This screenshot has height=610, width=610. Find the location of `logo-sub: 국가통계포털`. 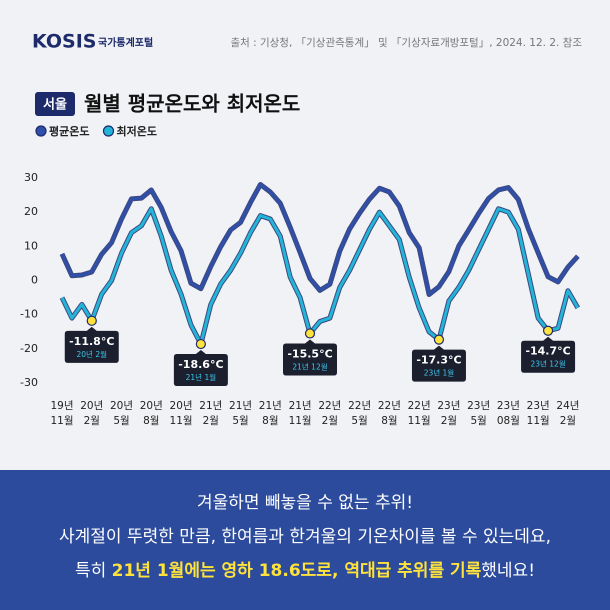

logo-sub: 국가통계포털 is located at coordinates (125, 42).